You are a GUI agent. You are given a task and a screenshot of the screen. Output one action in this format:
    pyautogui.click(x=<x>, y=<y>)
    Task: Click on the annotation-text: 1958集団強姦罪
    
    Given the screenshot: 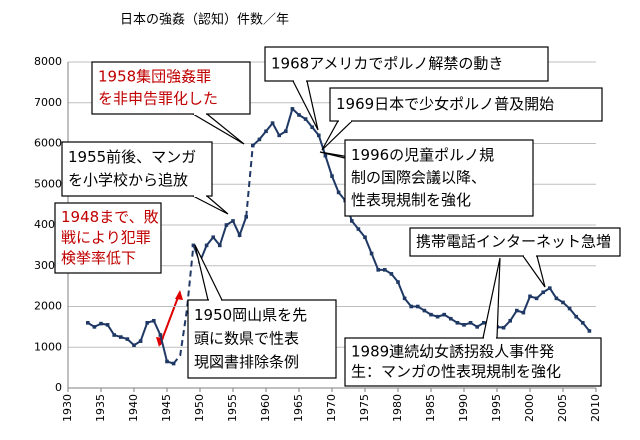 What is the action you would take?
    pyautogui.click(x=154, y=77)
    